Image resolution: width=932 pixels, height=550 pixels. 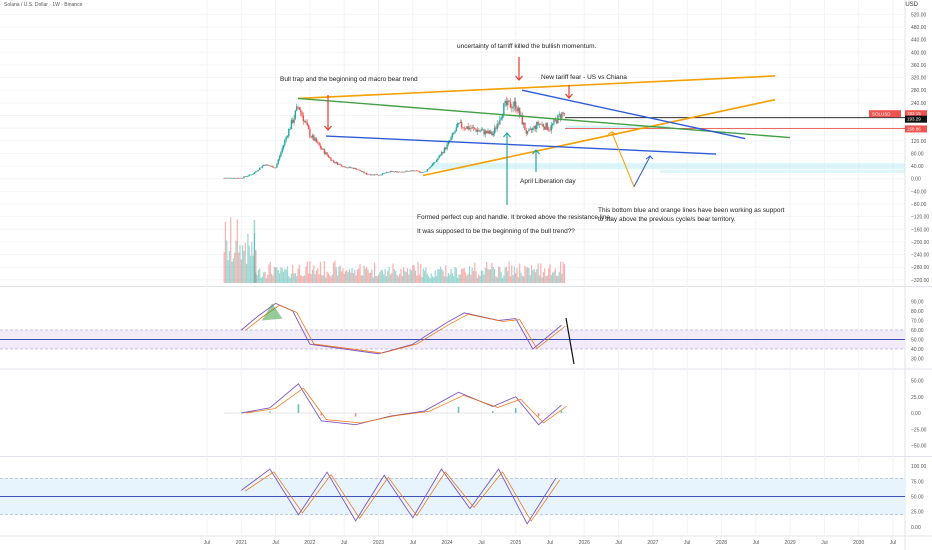 What do you see at coordinates (916, 129) in the screenshot?
I see `level-badge` at bounding box center [916, 129].